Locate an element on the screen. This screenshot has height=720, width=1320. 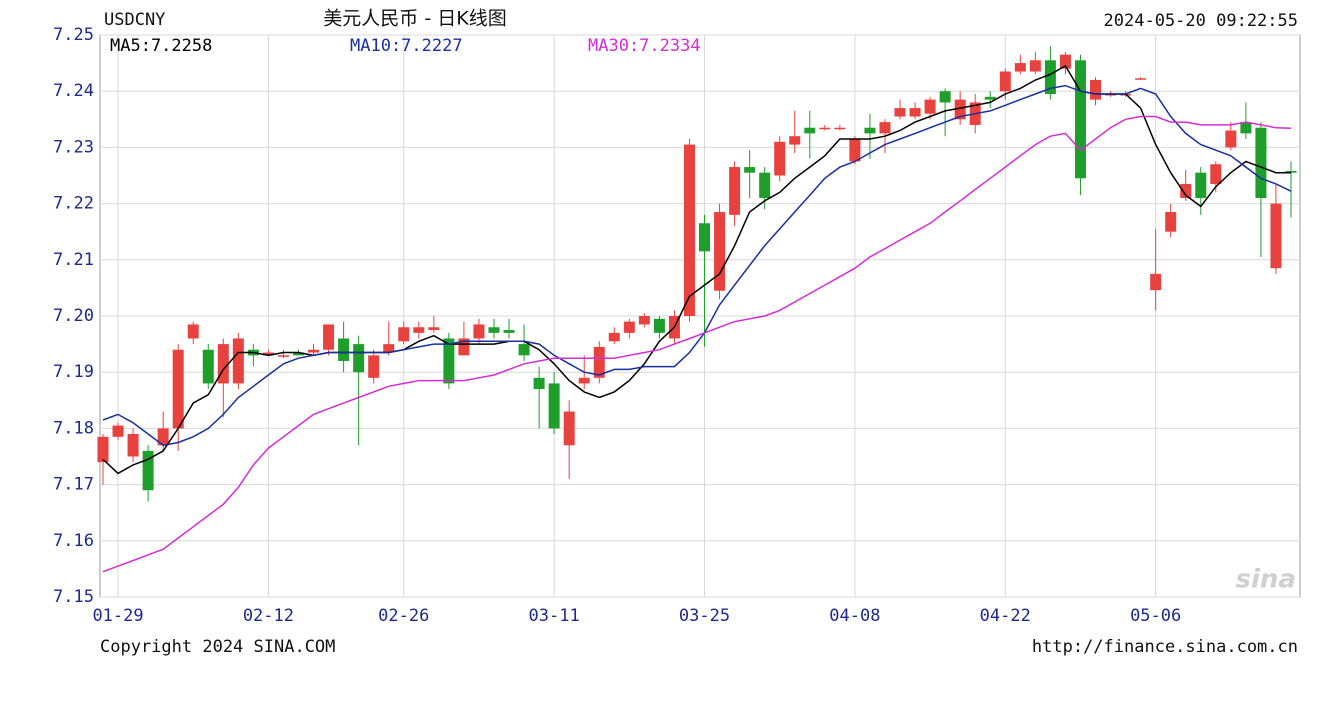
y-tick-label: 7.20 is located at coordinates (73, 316).